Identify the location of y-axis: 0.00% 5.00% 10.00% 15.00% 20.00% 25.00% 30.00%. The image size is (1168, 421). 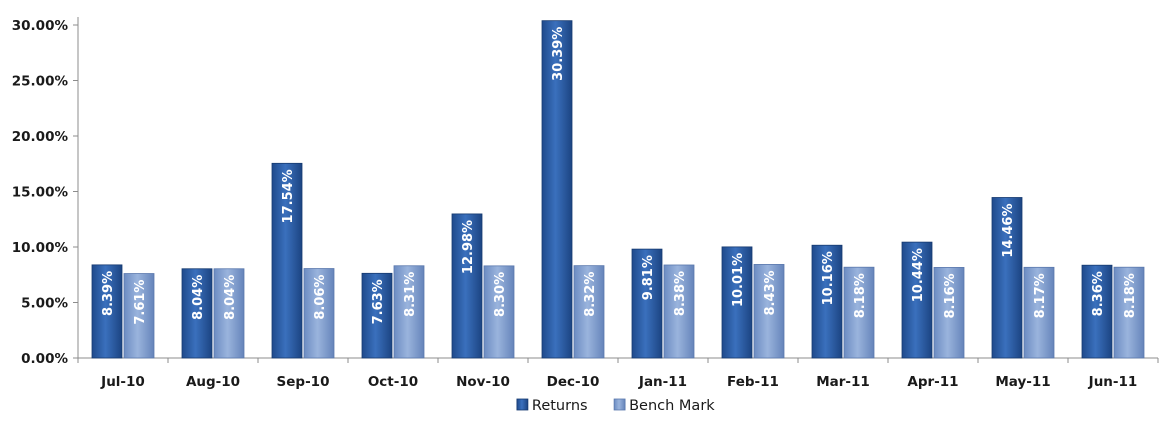
(45, 192).